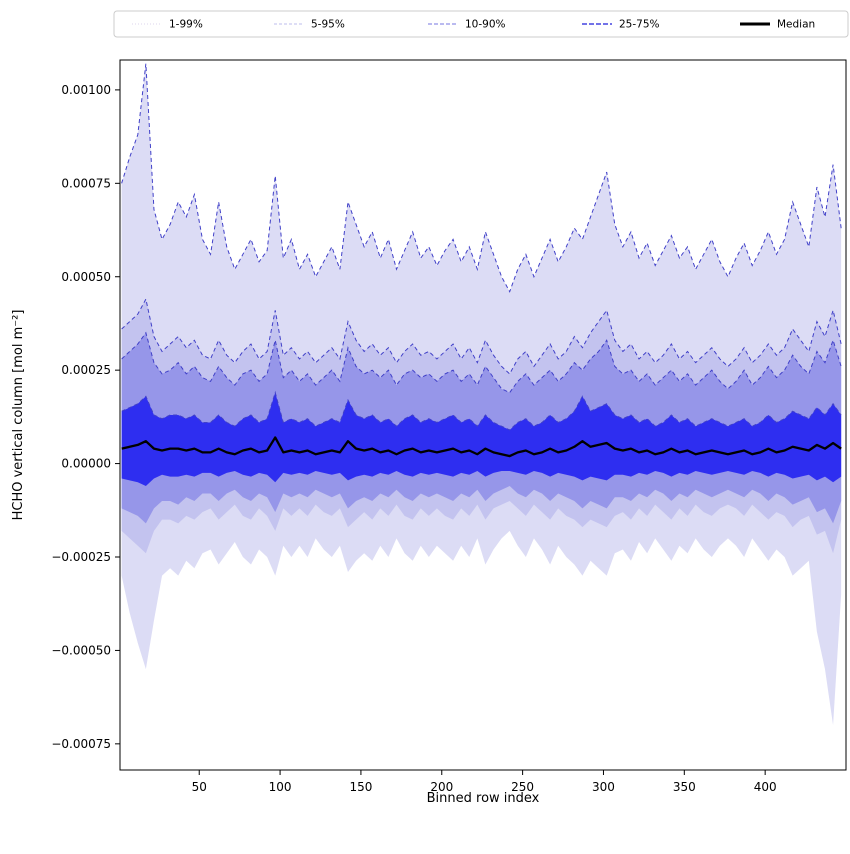 Image resolution: width=850 pixels, height=854 pixels. I want to click on x-tick-label: 350, so click(684, 787).